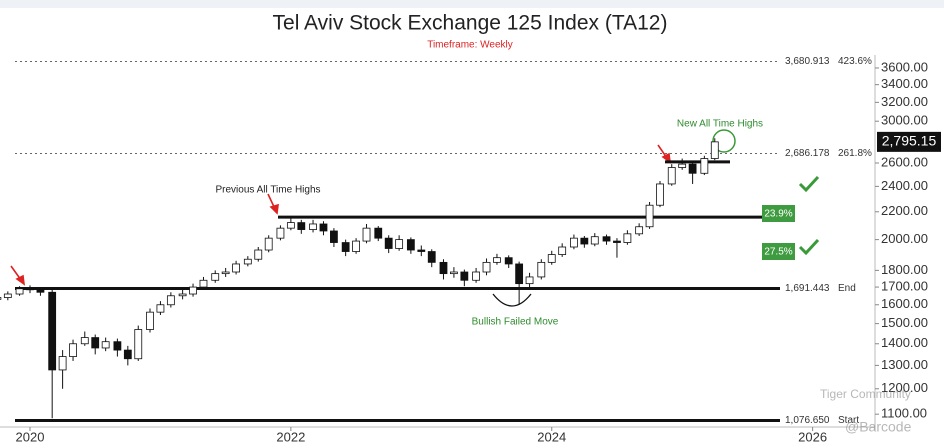 This screenshot has width=944, height=448. Describe the element at coordinates (807, 288) in the screenshot. I see `level-label: 1,691.443` at that location.